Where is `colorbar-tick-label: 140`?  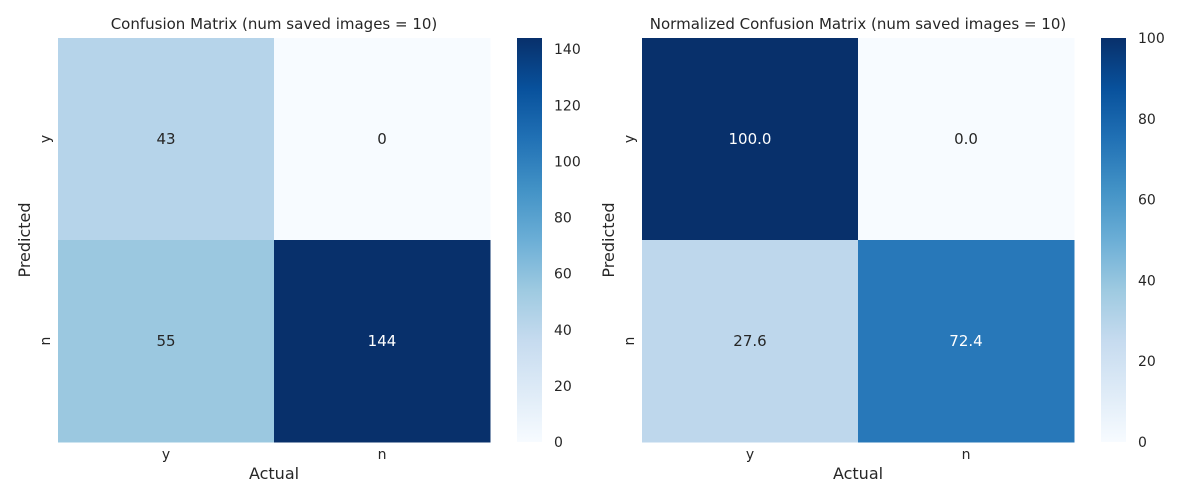
colorbar-tick-label: 140 is located at coordinates (567, 50).